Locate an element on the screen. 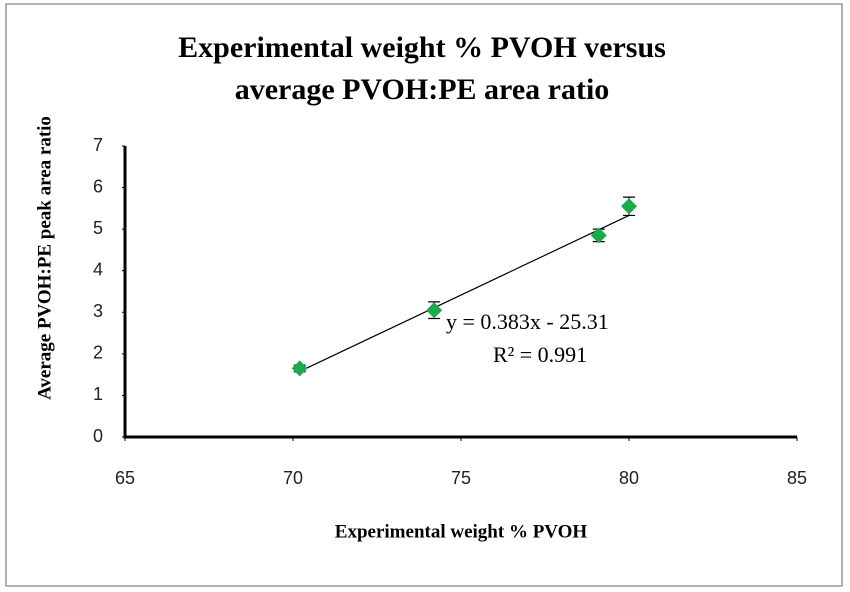  x-tick-label: 65 is located at coordinates (125, 478).